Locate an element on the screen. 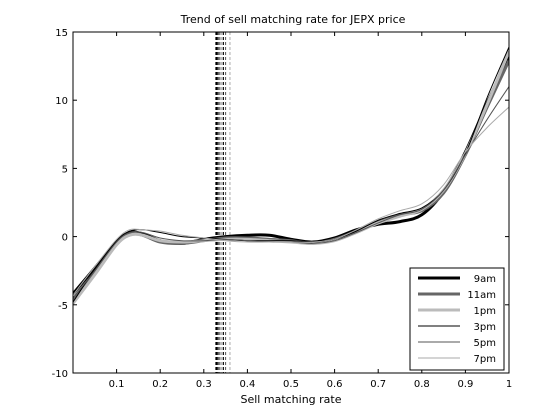 Image resolution: width=560 pixels, height=420 pixels. x-tick-label: 0.8 is located at coordinates (422, 384).